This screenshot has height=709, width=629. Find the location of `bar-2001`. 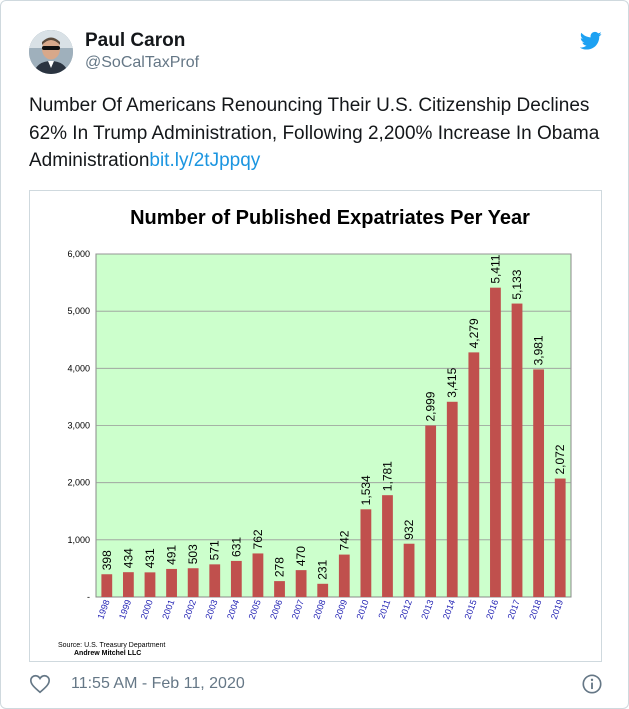

bar-2001 is located at coordinates (171, 582).